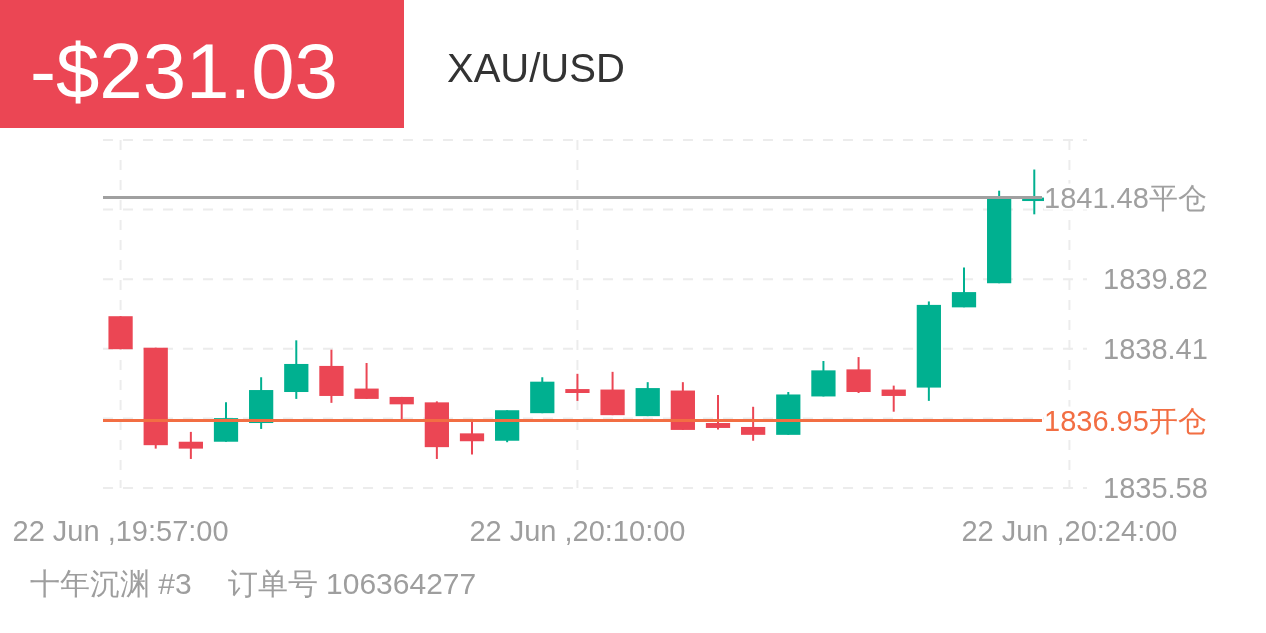 The height and width of the screenshot is (633, 1266). I want to click on y-tick-label: 1835.58, so click(1155, 488).